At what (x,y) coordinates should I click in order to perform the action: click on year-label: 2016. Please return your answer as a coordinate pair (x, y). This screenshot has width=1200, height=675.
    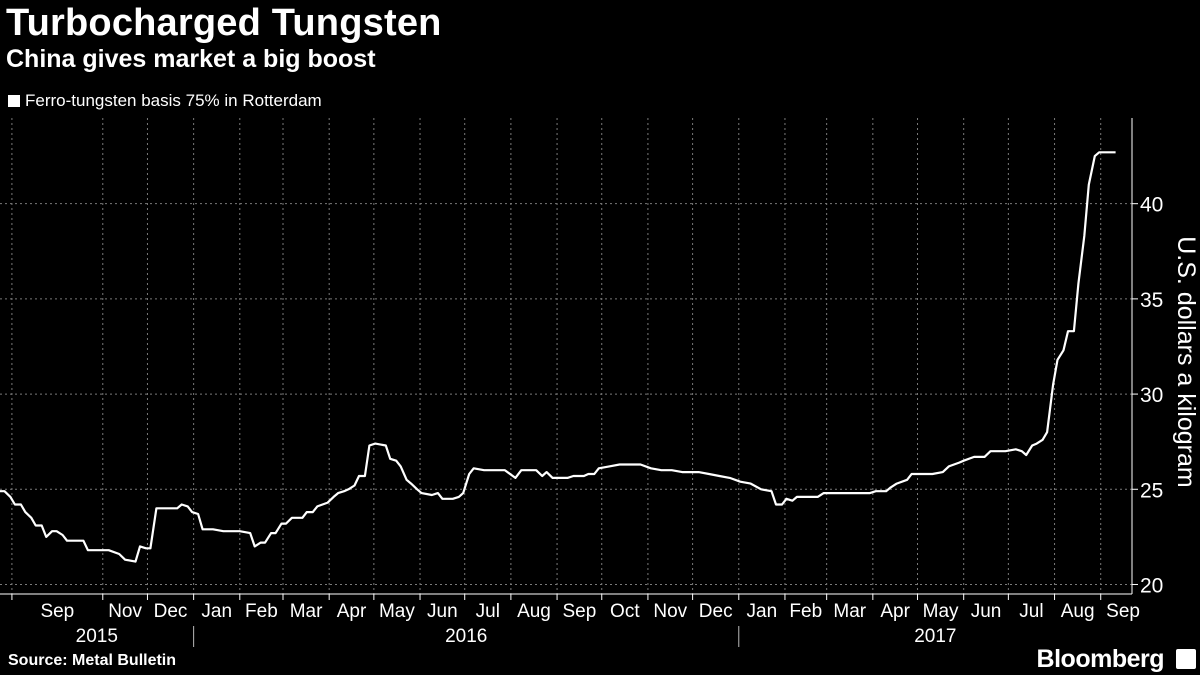
    Looking at the image, I should click on (466, 636).